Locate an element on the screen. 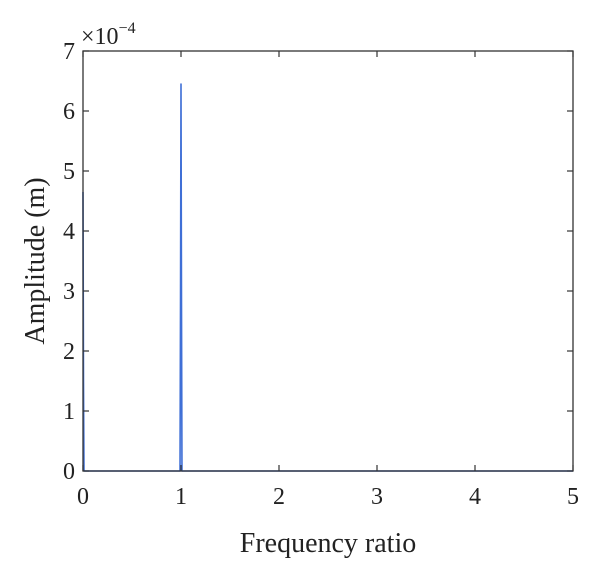 The width and height of the screenshot is (600, 584). y-axis-multiplier-base: ×10 is located at coordinates (100, 37).